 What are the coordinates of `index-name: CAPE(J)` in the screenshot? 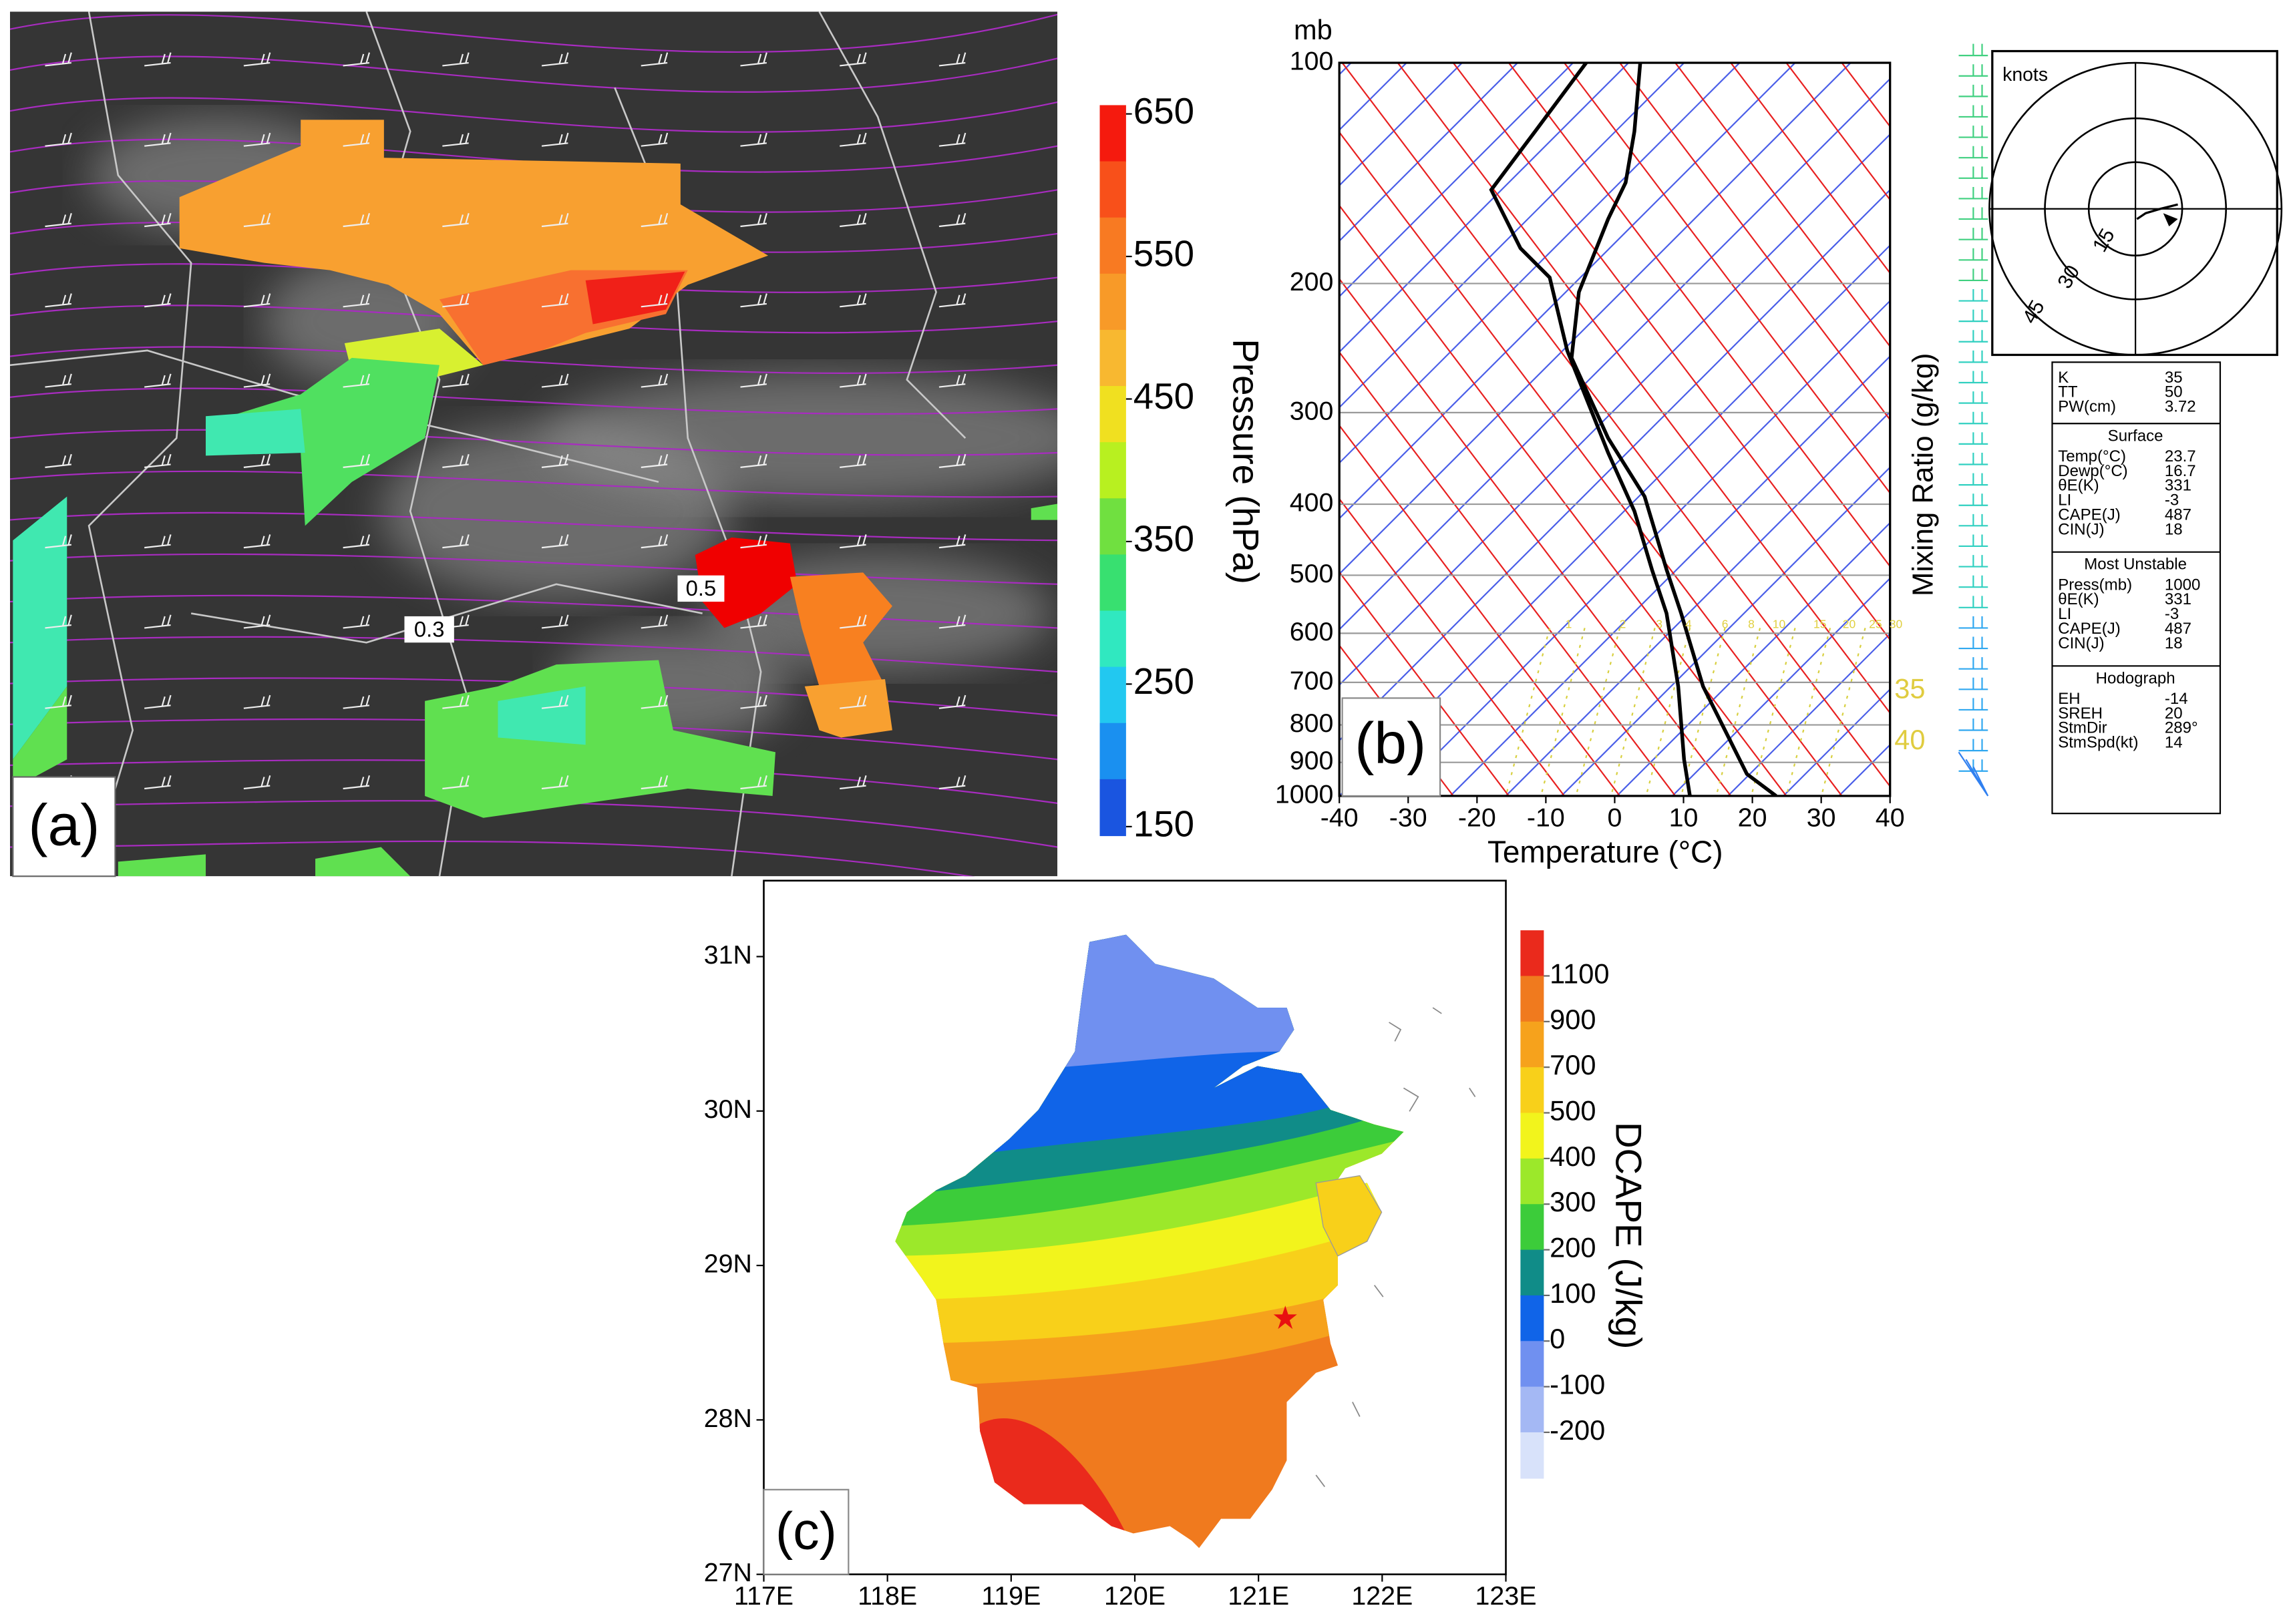 It's located at (2089, 514).